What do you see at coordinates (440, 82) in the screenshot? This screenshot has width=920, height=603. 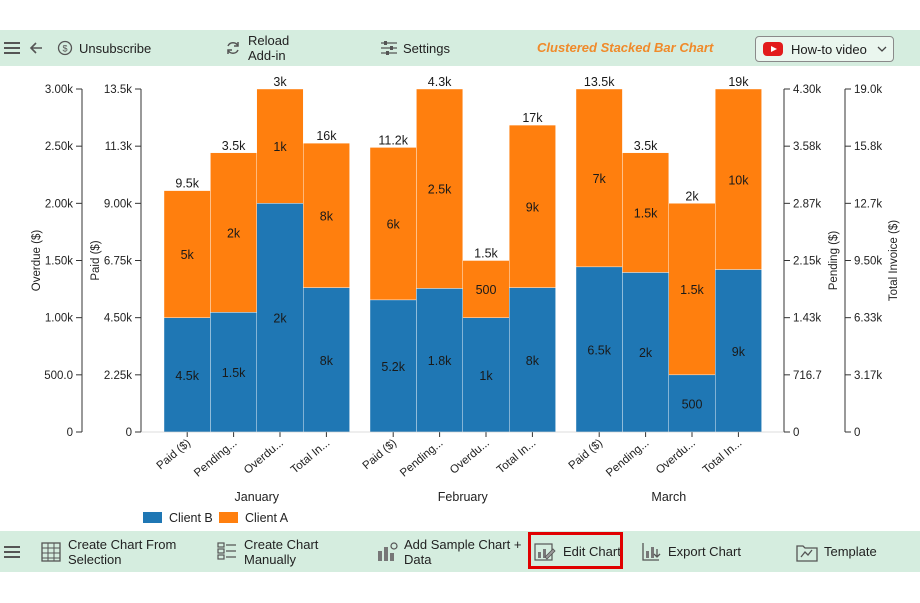 I see `bar-total-label: 4.3k` at bounding box center [440, 82].